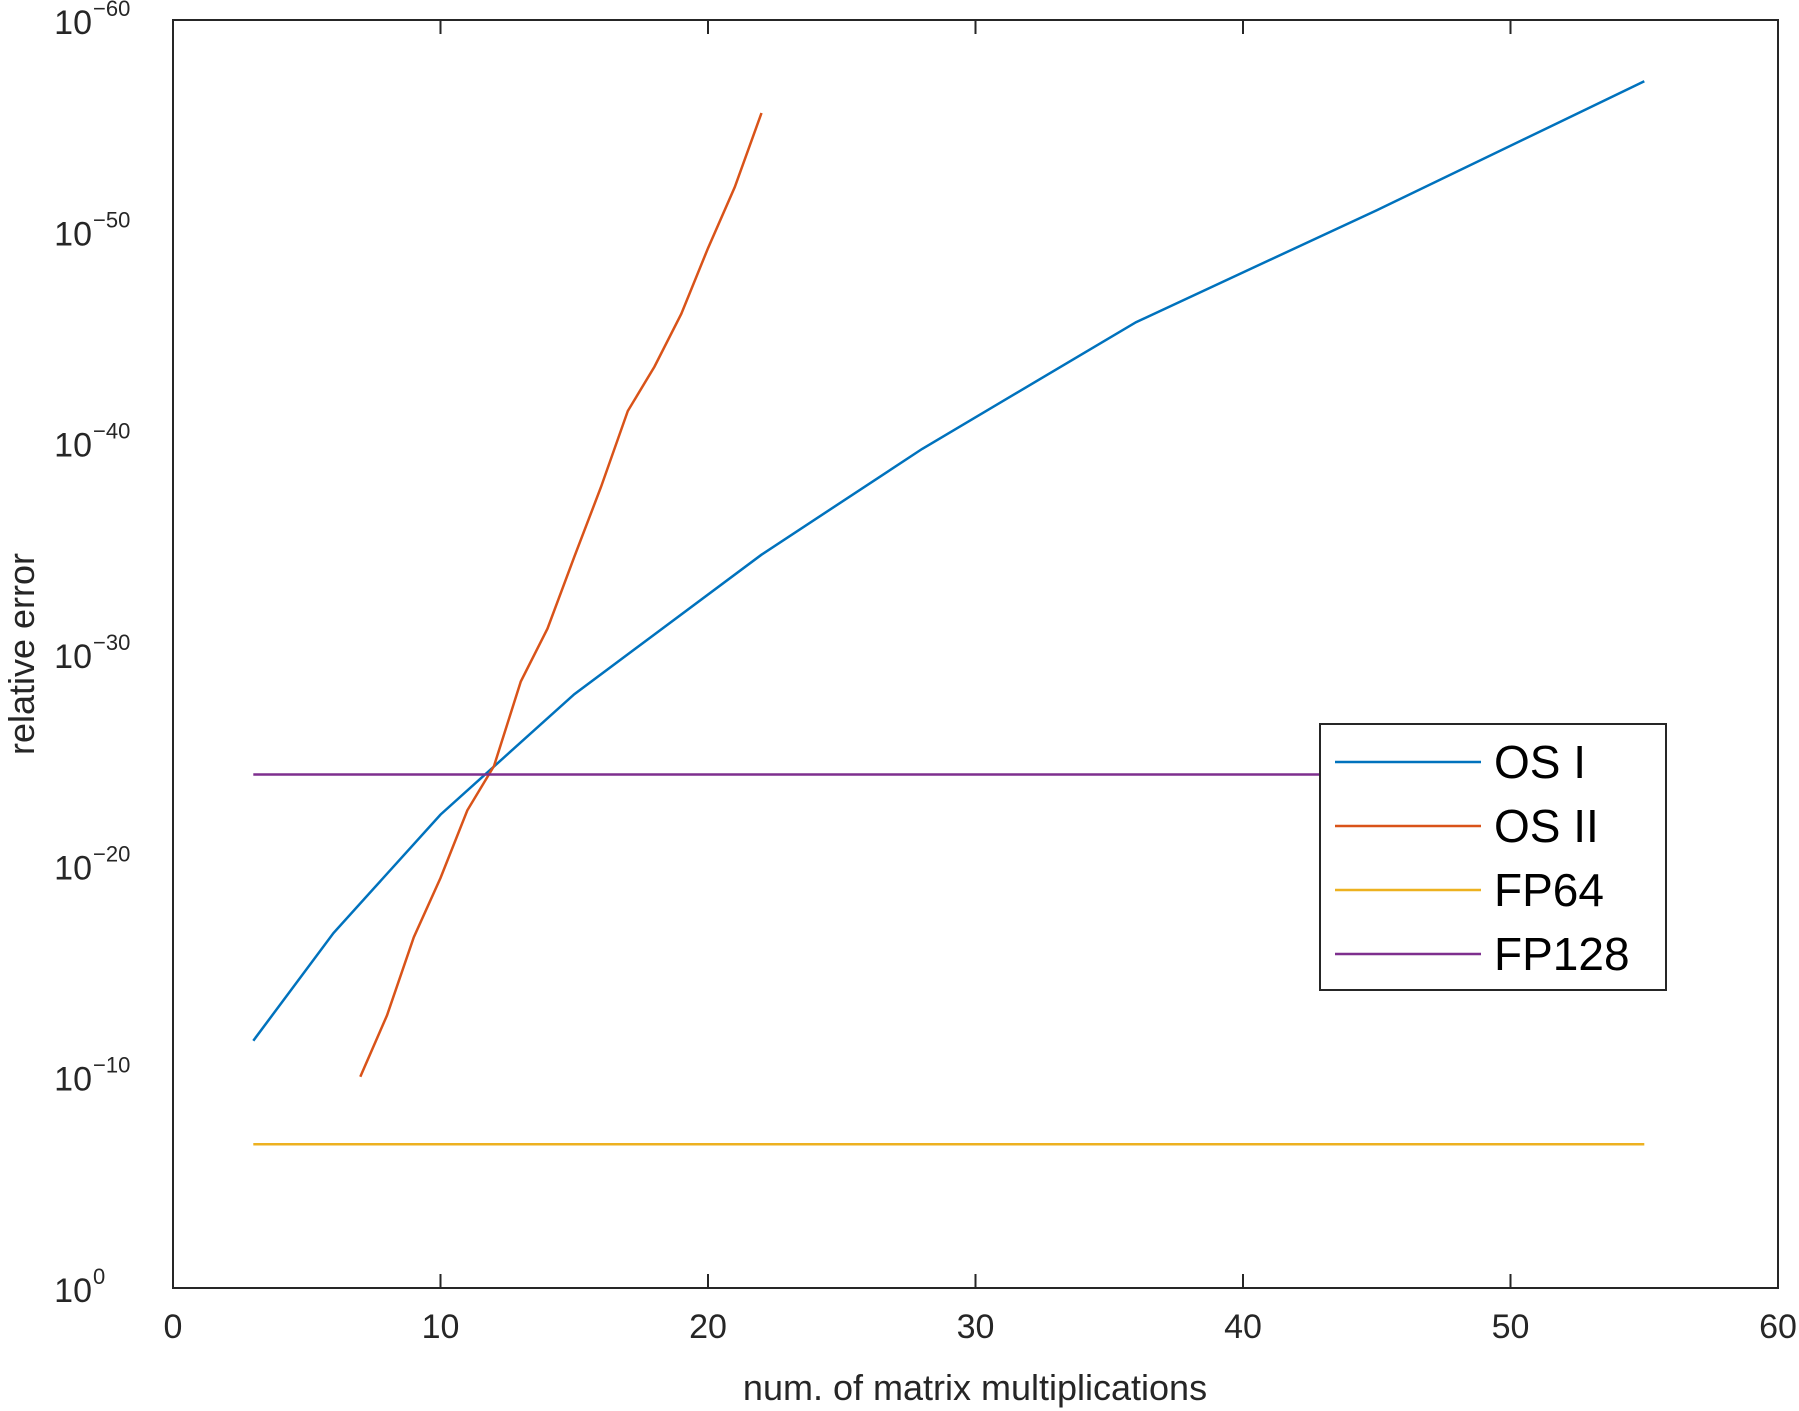  What do you see at coordinates (173, 1327) in the screenshot?
I see `x-tick-label: 0` at bounding box center [173, 1327].